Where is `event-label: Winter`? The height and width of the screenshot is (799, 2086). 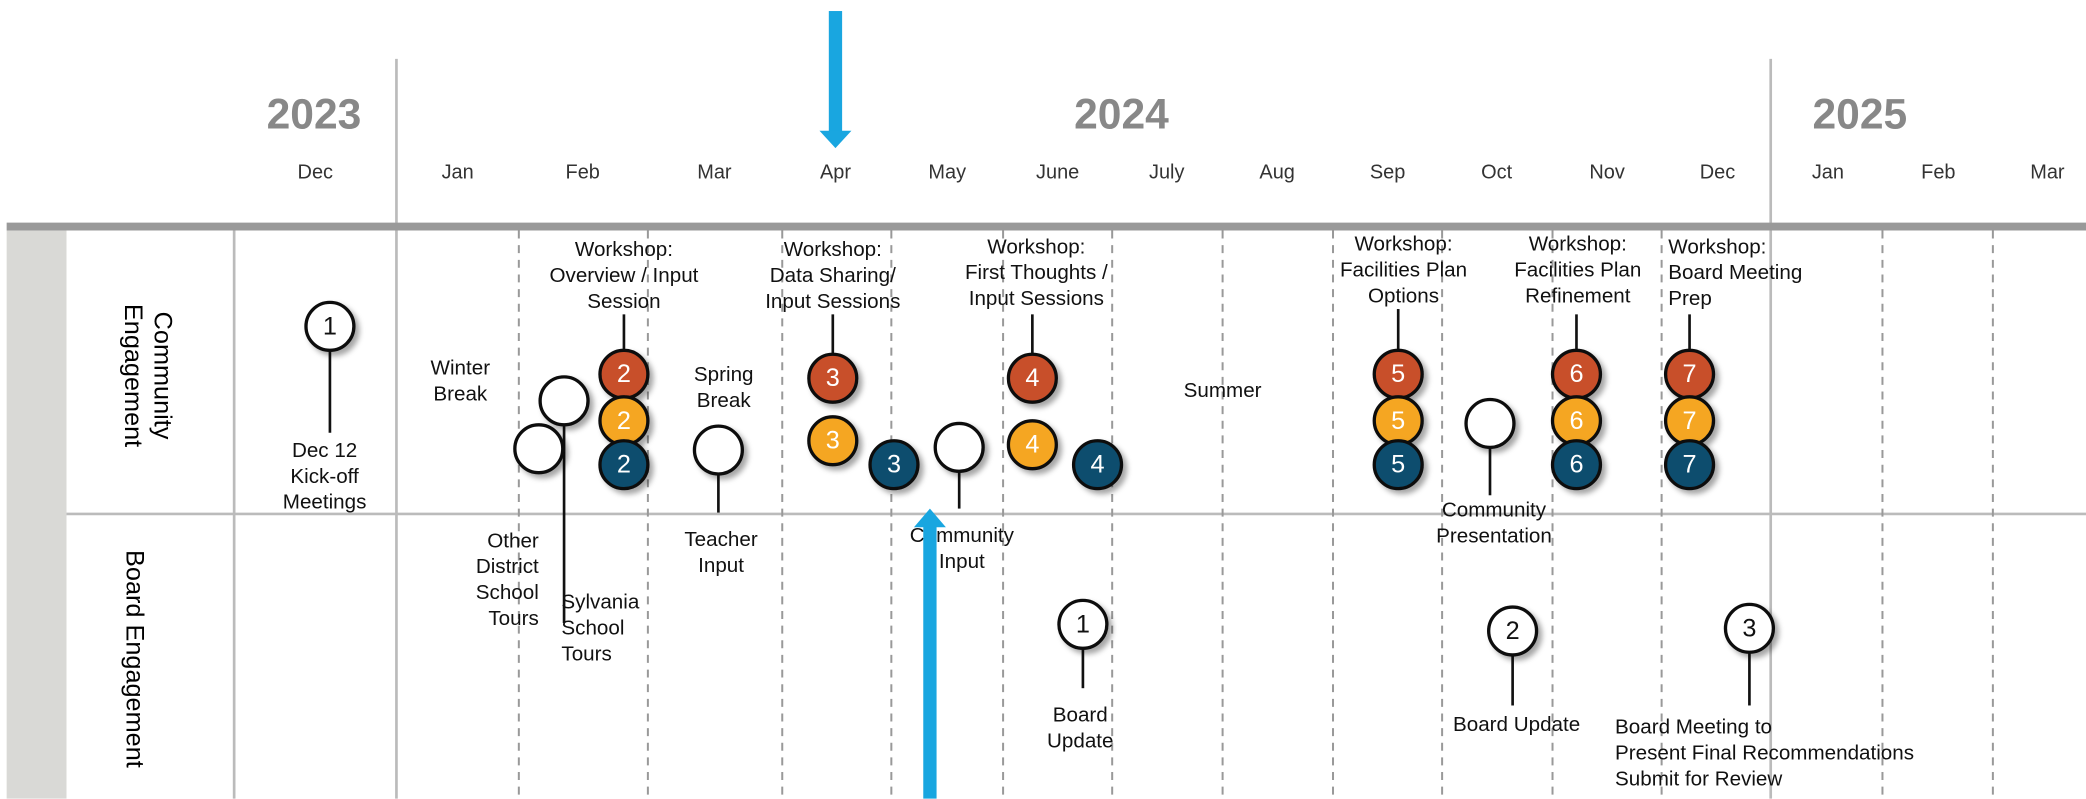 event-label: Winter is located at coordinates (461, 367).